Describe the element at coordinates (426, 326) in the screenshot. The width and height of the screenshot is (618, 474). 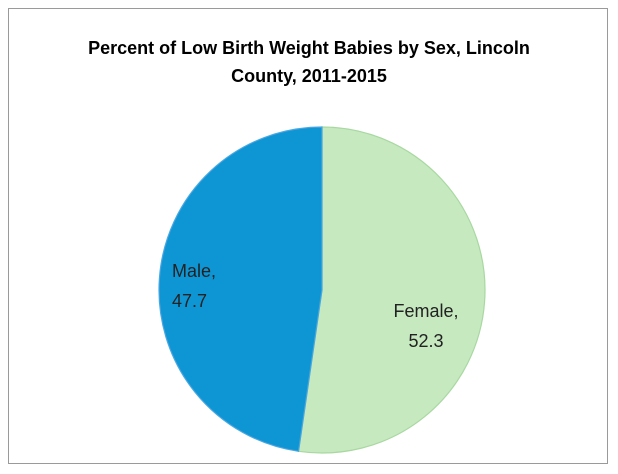
I see `data-label: Female, 52.3` at that location.